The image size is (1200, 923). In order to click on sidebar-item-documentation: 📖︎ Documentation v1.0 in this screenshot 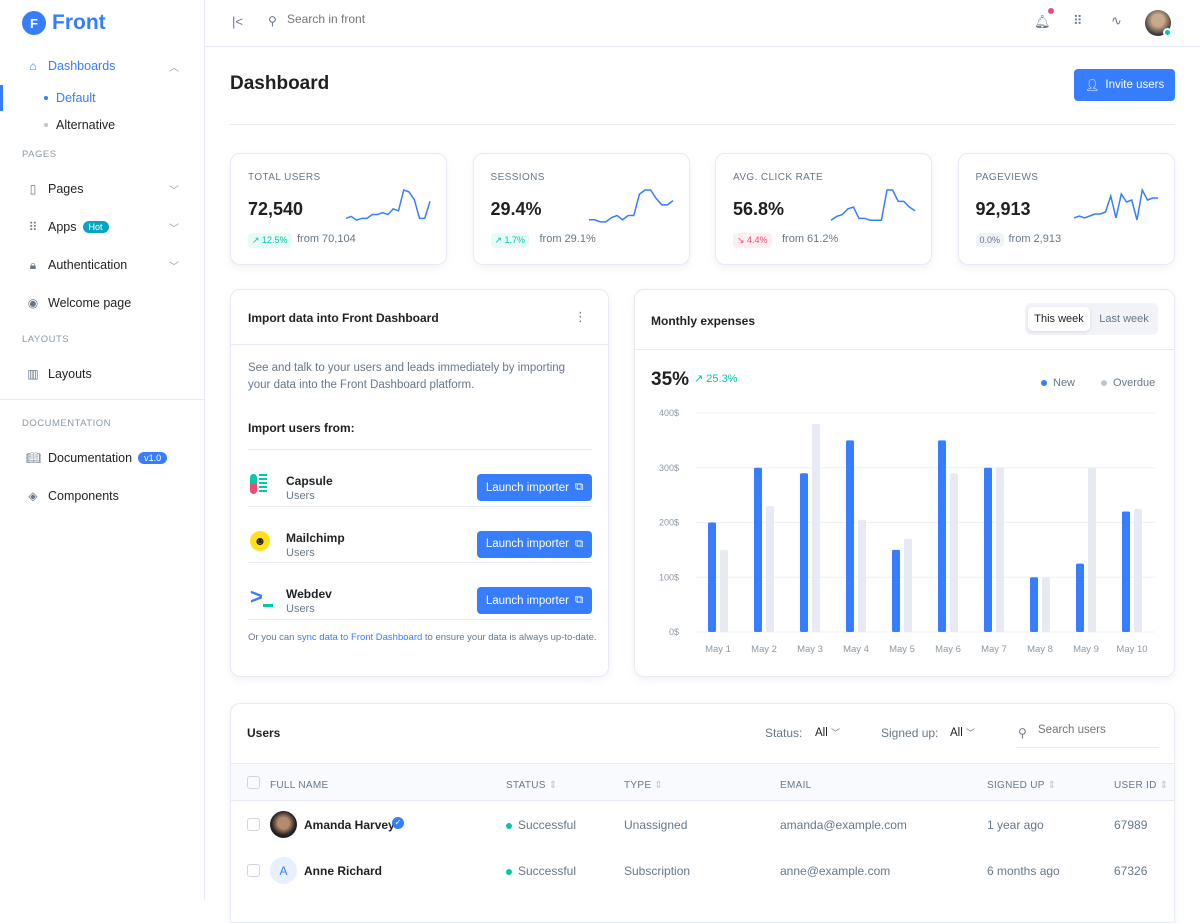, I will do `click(102, 458)`.